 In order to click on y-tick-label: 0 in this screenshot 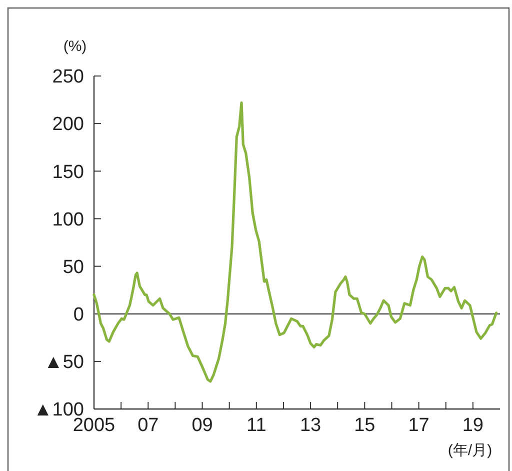, I will do `click(78, 315)`.